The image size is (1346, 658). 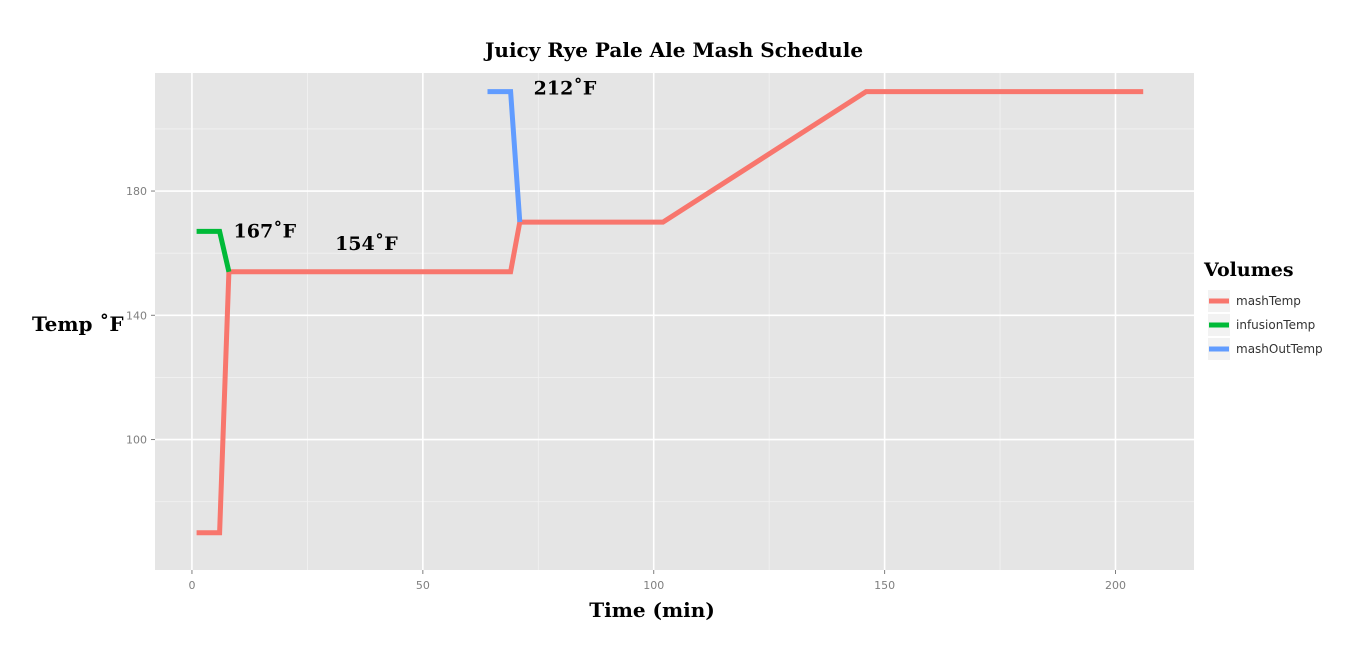 I want to click on y-tick-label: 140, so click(x=136, y=315).